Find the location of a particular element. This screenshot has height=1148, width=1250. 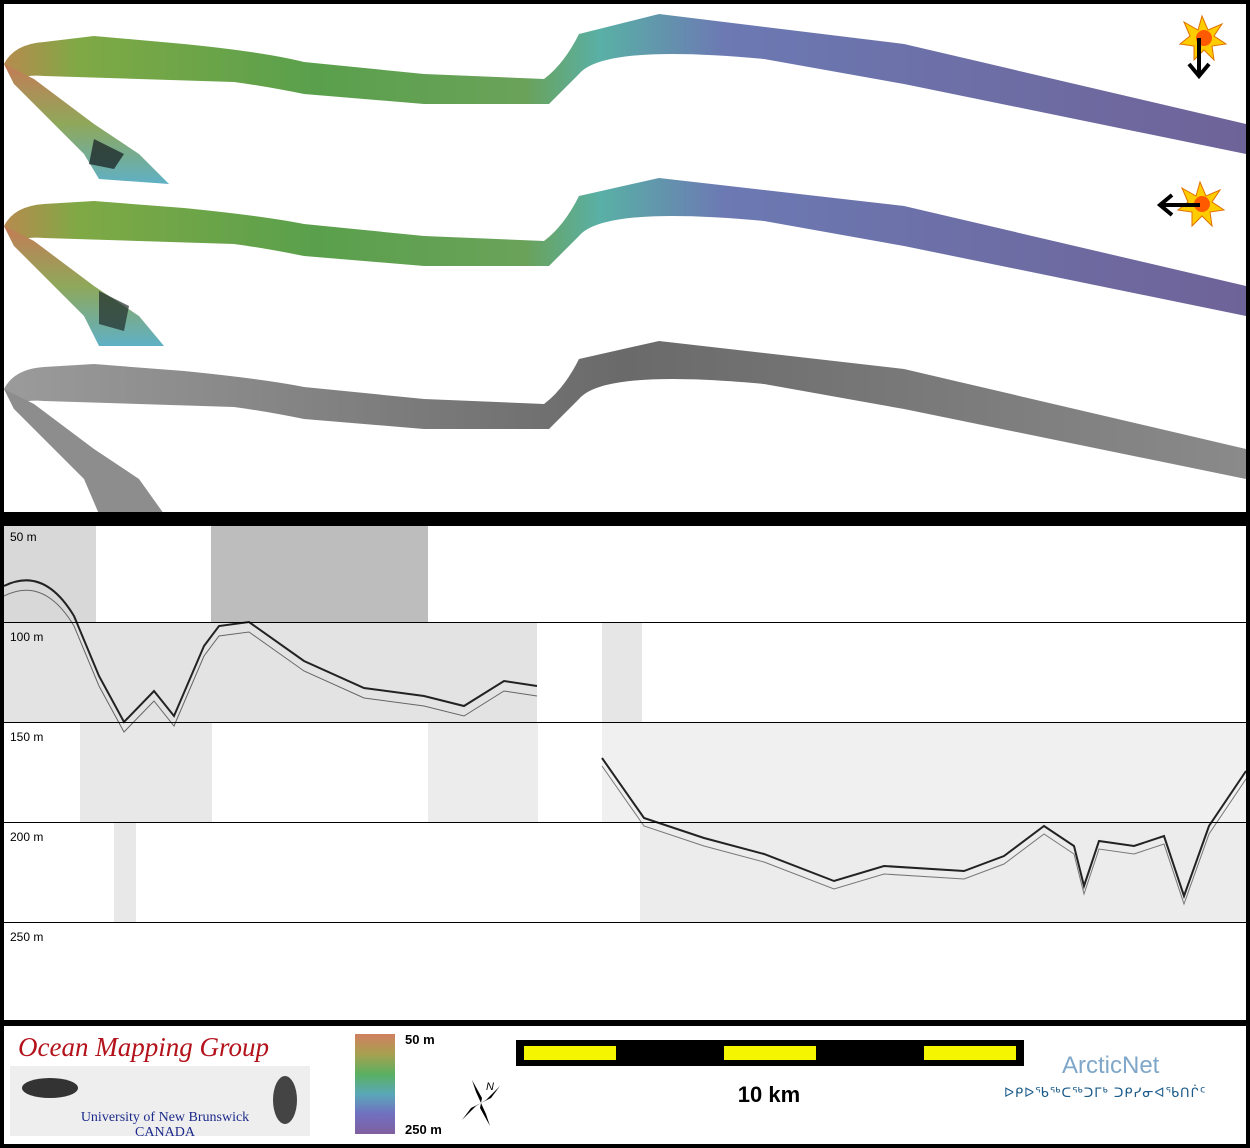

colorbar-bottom-label: 250 m is located at coordinates (423, 1129).